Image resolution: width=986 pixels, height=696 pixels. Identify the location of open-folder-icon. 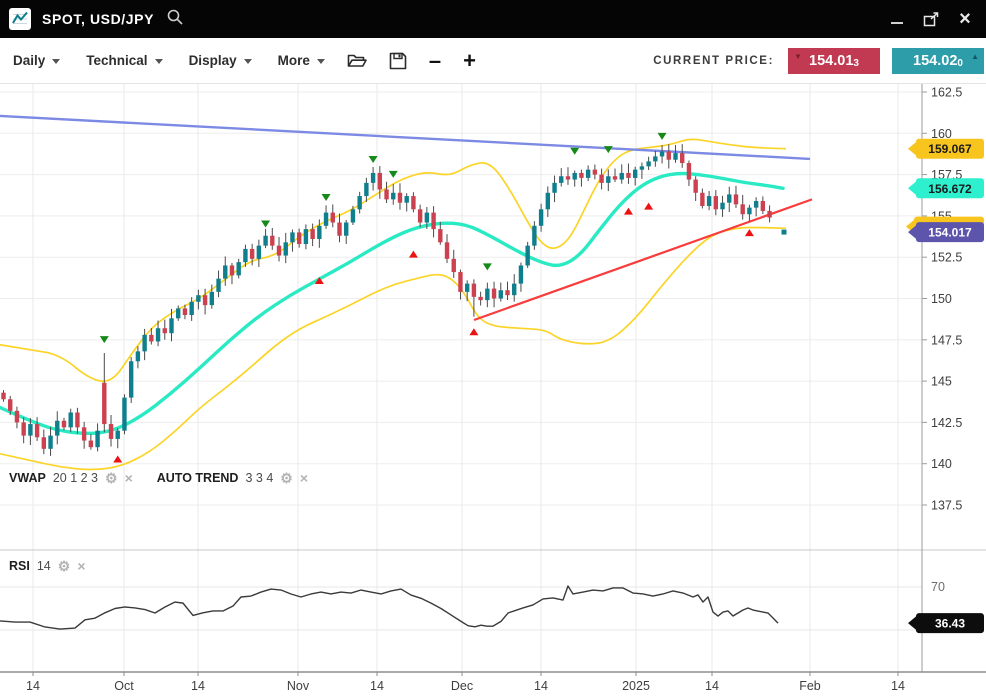
(357, 61).